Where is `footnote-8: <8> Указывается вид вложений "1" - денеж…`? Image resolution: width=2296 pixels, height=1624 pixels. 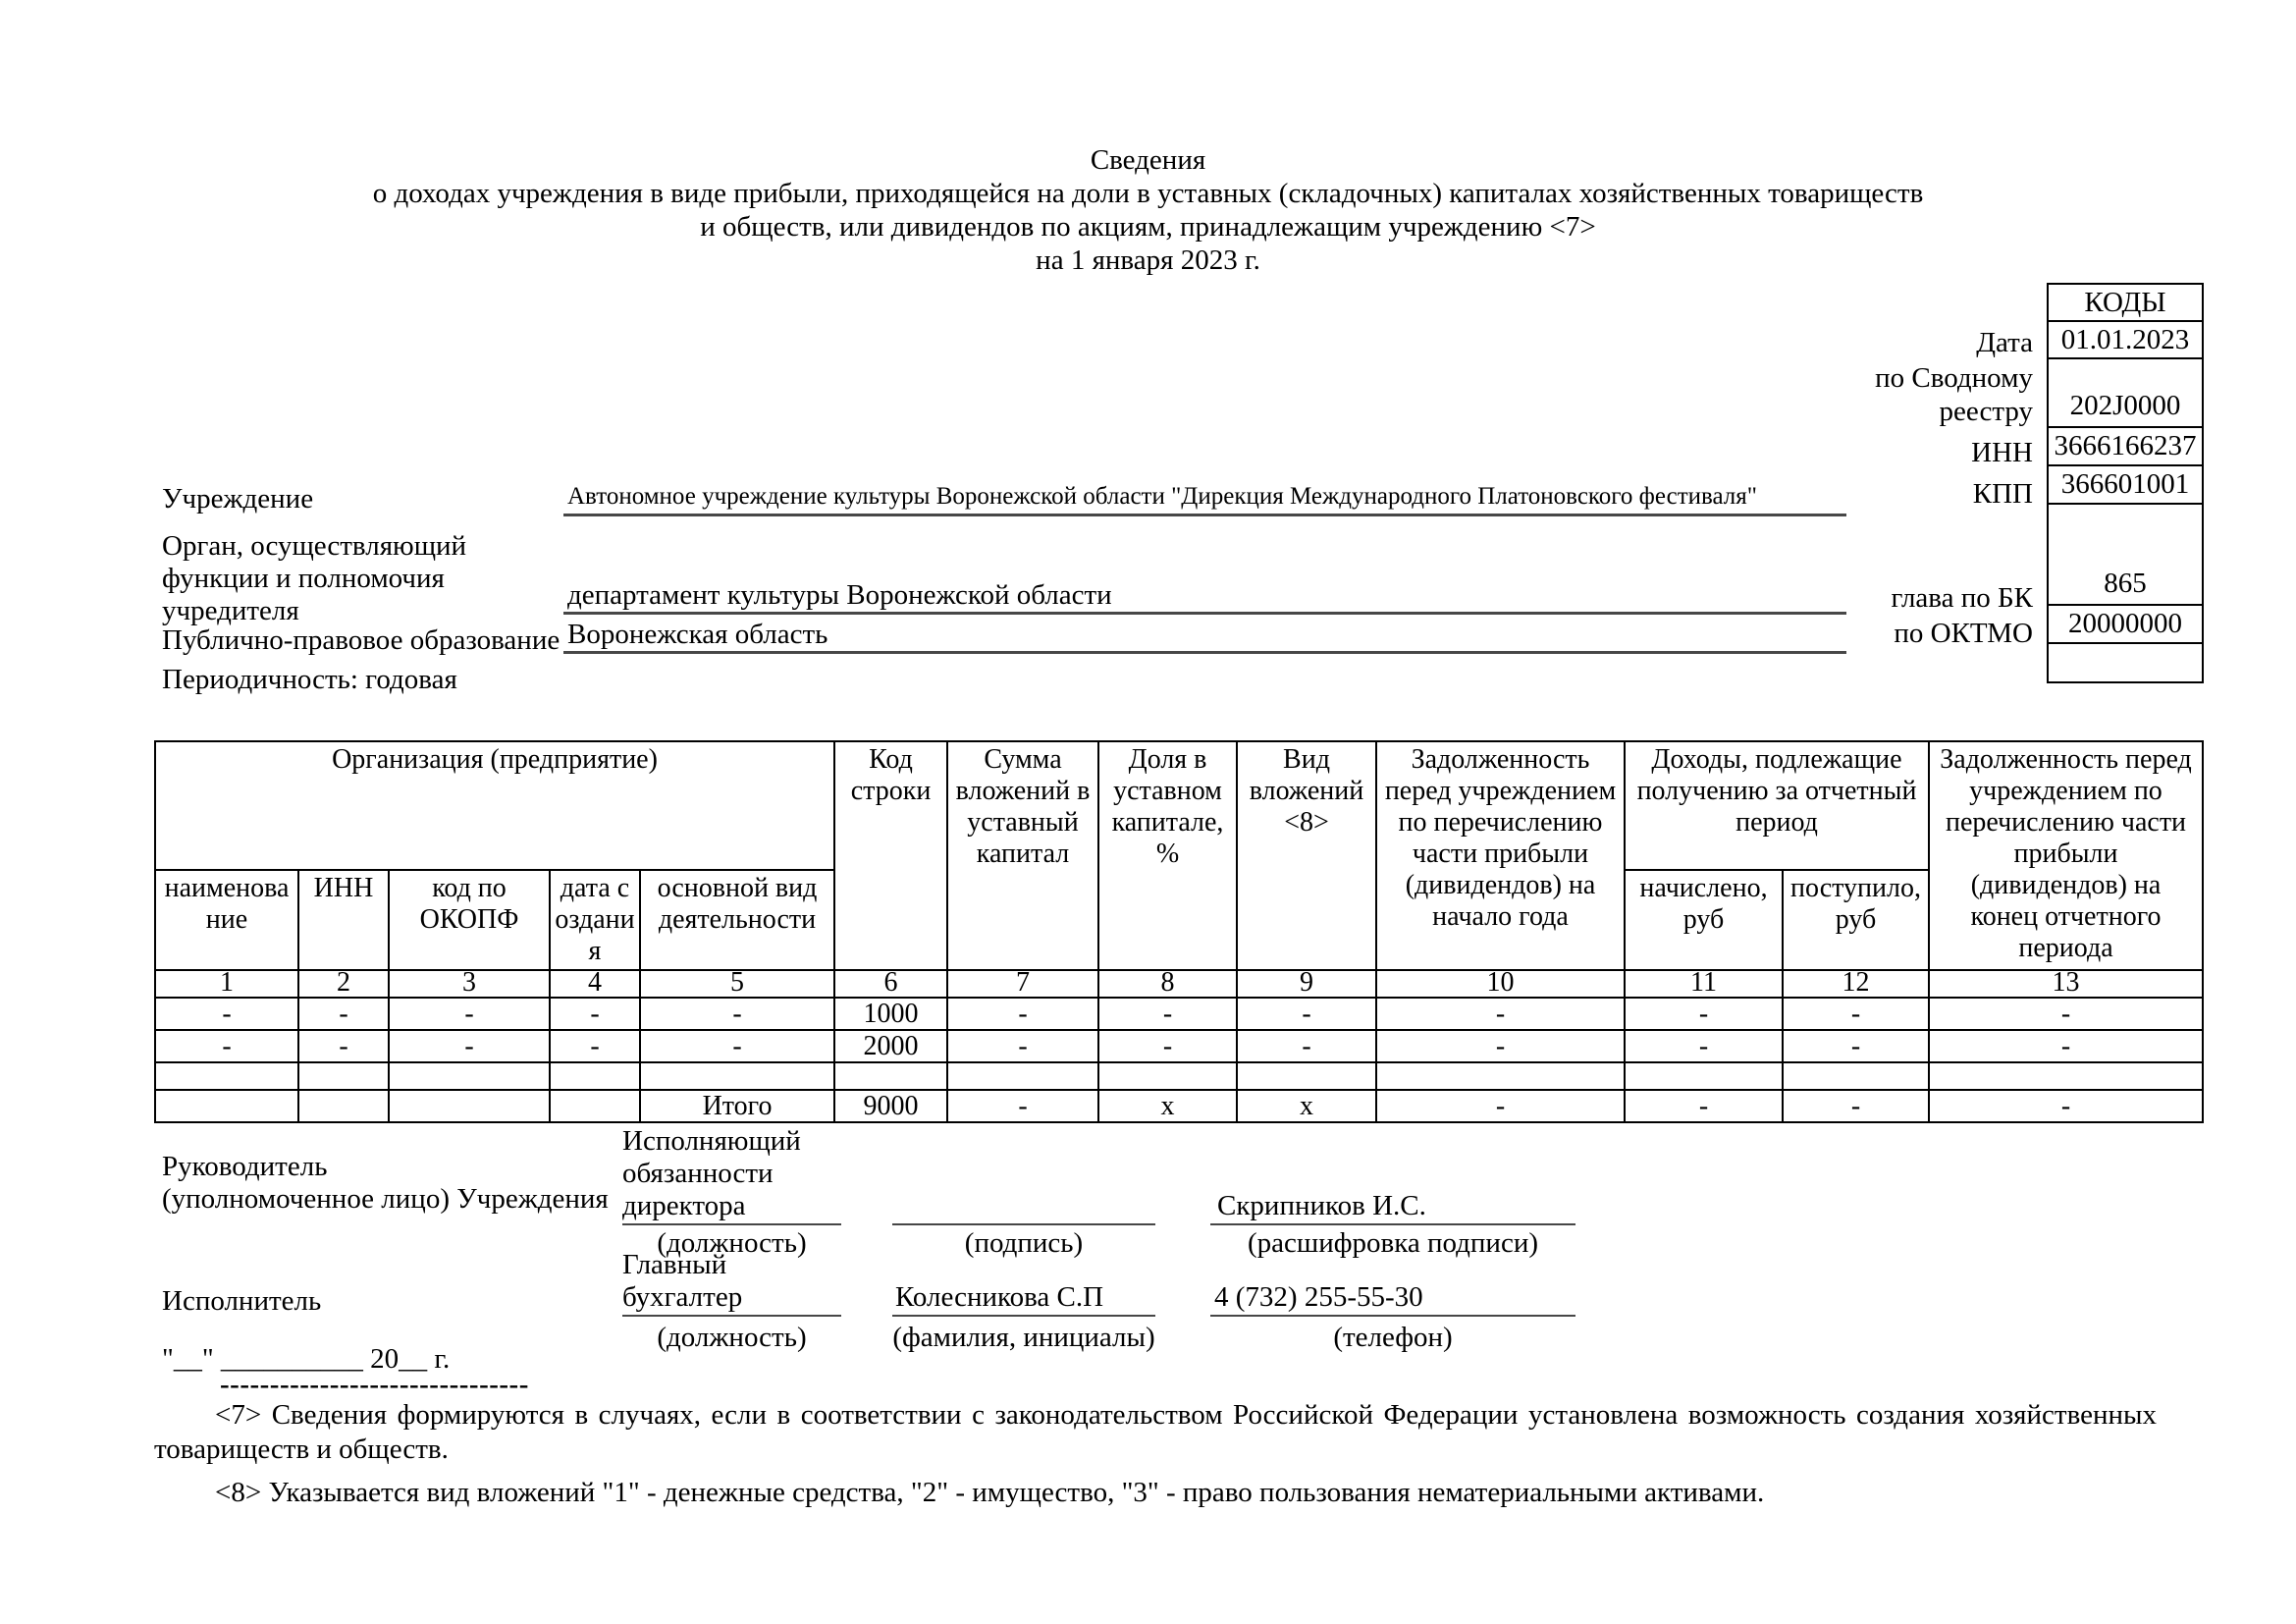 footnote-8: <8> Указывается вид вложений "1" - денеж… is located at coordinates (990, 1492).